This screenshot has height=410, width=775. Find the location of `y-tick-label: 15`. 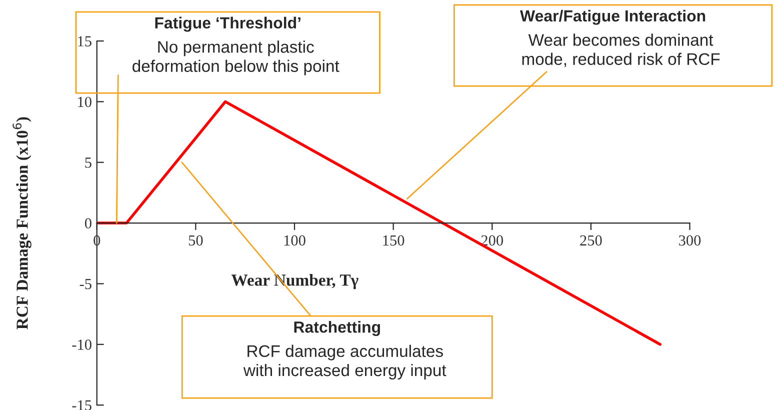

y-tick-label: 15 is located at coordinates (85, 41).